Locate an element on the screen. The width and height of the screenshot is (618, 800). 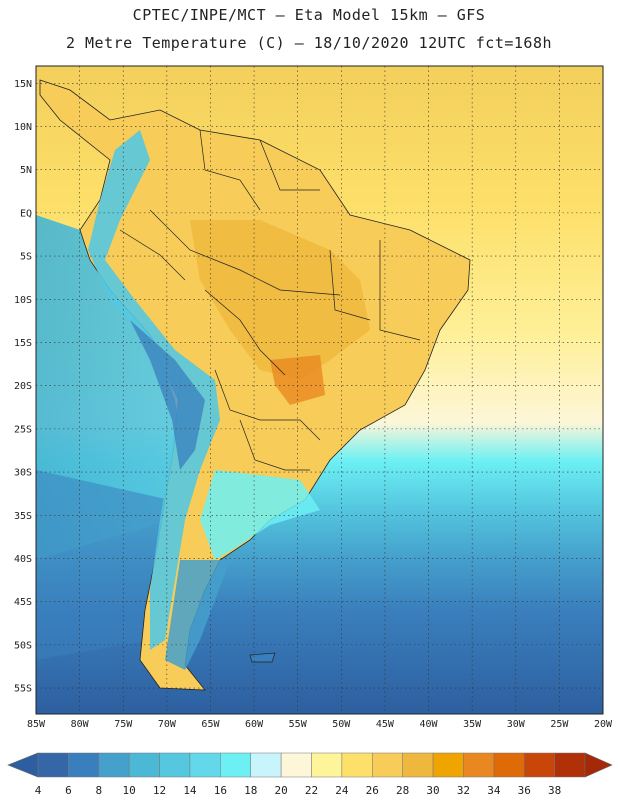
lat-label: 25S is located at coordinates (23, 429).